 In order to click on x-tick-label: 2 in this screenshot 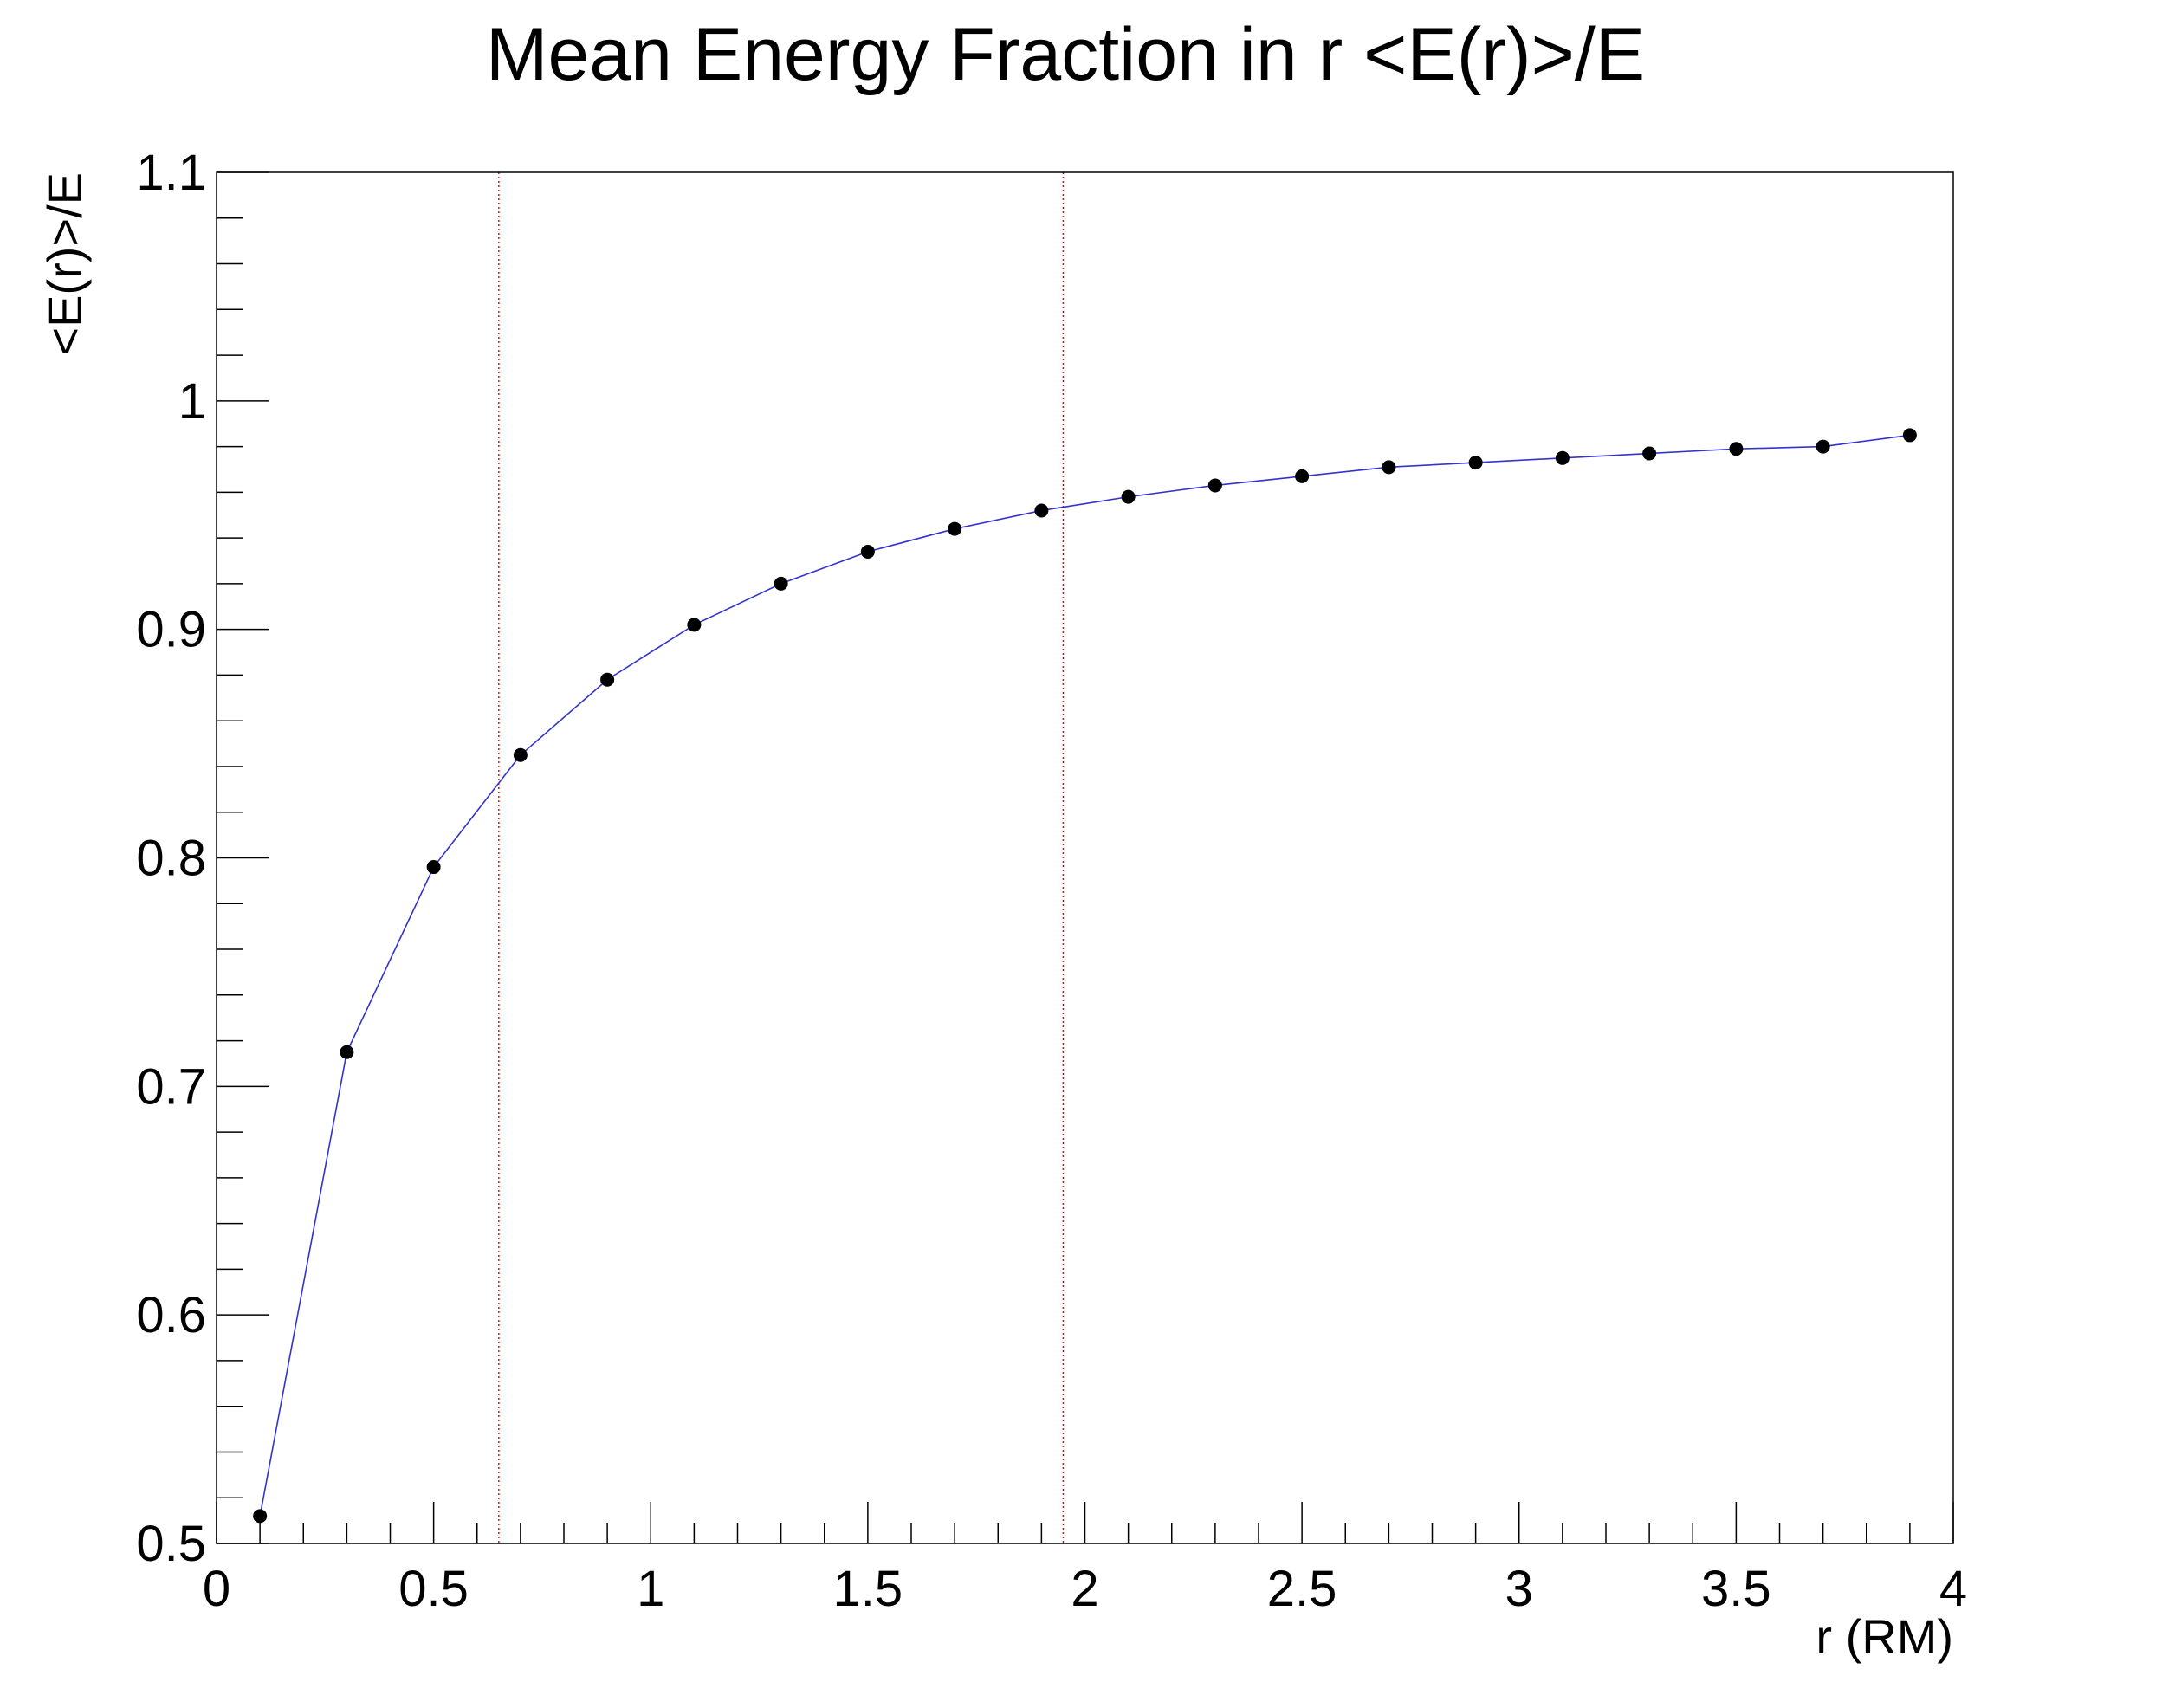, I will do `click(1084, 1589)`.